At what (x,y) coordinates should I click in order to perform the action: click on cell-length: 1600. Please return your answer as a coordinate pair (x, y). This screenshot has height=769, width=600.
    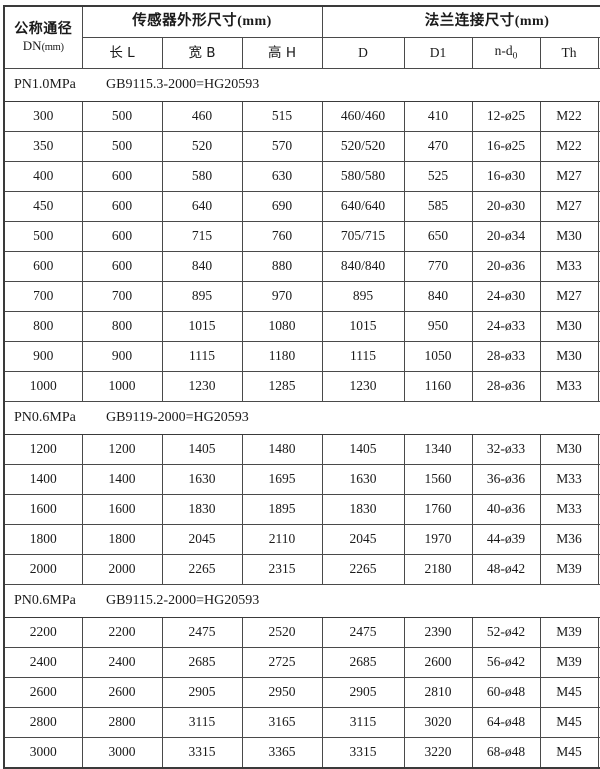
    Looking at the image, I should click on (122, 509).